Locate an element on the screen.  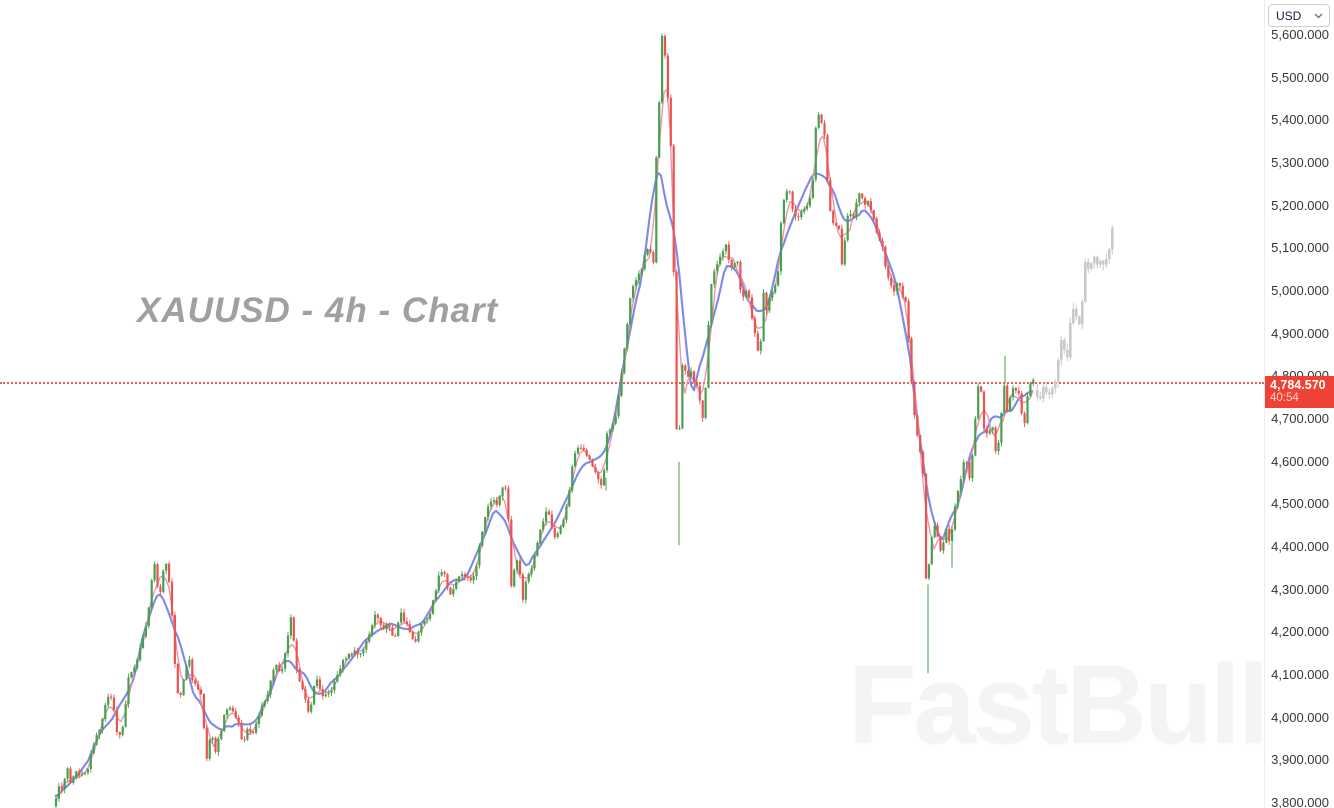
last-price-badge: 4,784.570 40:54 is located at coordinates (1299, 391).